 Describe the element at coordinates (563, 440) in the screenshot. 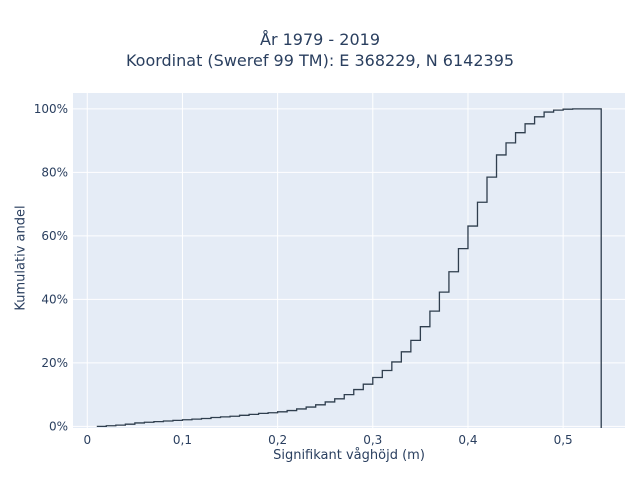

I see `x-tick-label: 0,5` at that location.